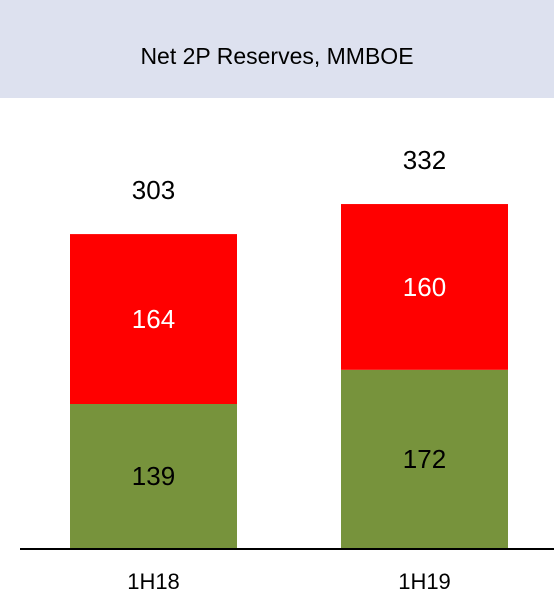  What do you see at coordinates (153, 581) in the screenshot?
I see `x-tick-label: 1H18` at bounding box center [153, 581].